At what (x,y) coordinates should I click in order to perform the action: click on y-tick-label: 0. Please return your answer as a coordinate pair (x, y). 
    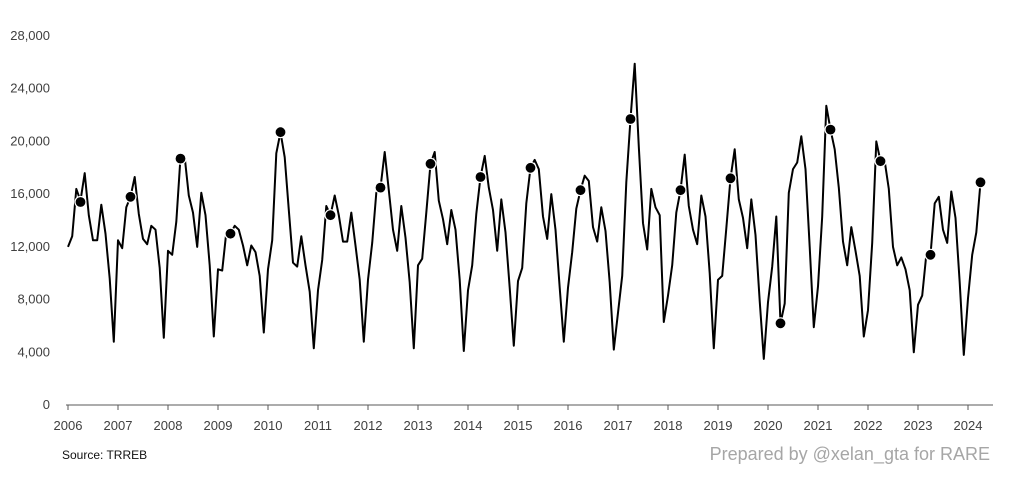
    Looking at the image, I should click on (46, 404).